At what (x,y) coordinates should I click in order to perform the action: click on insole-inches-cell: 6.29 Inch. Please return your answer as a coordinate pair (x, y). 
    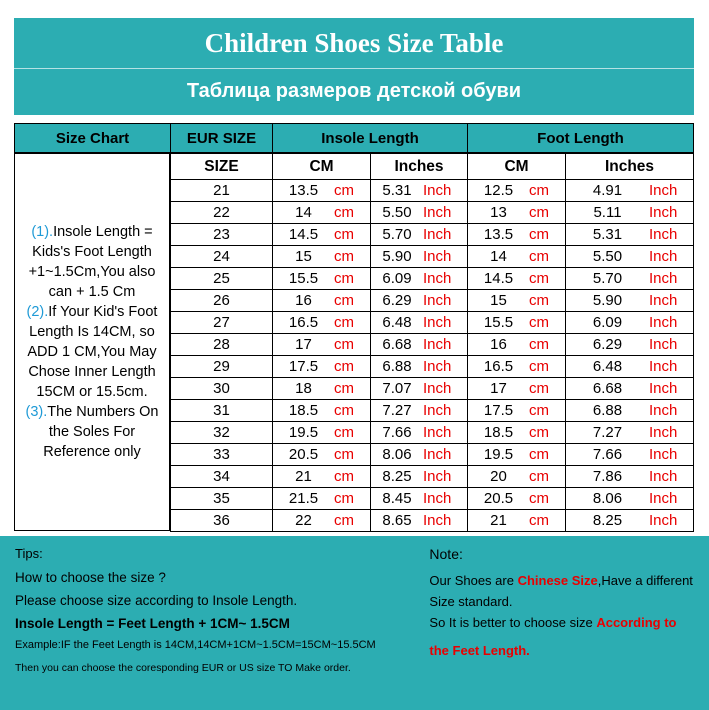
    Looking at the image, I should click on (419, 300).